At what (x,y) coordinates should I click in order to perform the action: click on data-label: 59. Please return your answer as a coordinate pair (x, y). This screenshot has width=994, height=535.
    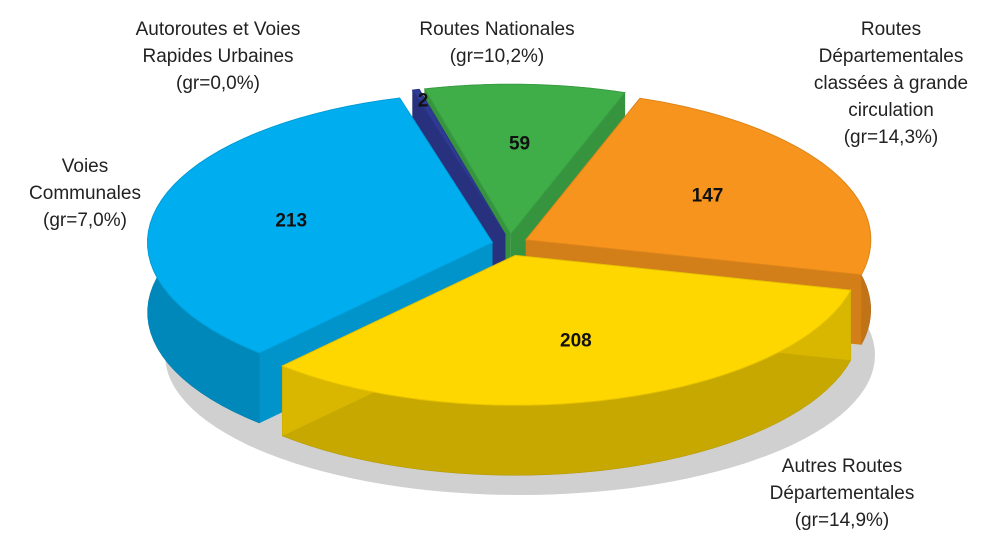
    Looking at the image, I should click on (519, 143).